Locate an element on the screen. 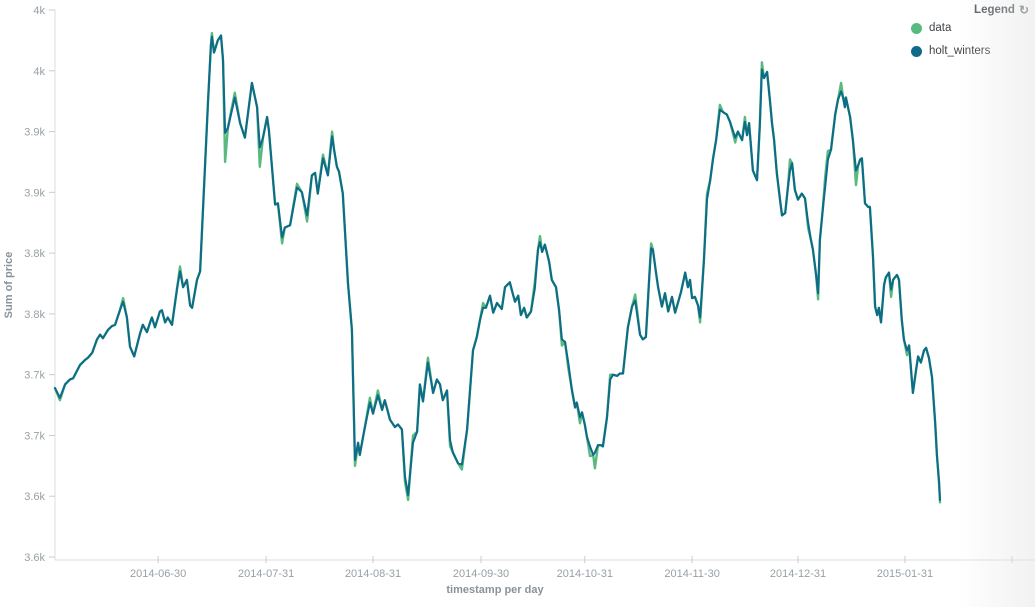  x-tick-label: 2014-06-30 is located at coordinates (158, 574).